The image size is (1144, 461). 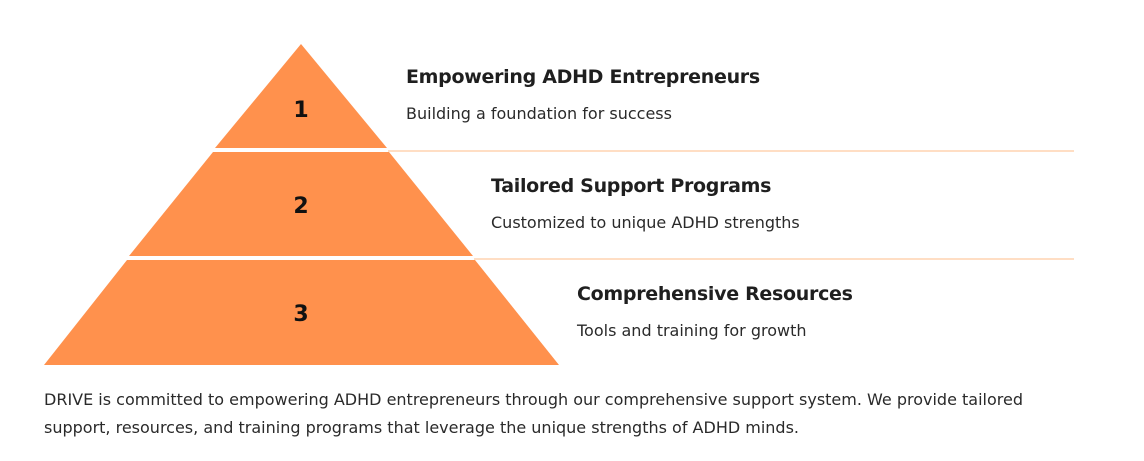 I want to click on tier-number-1: 1, so click(x=300, y=110).